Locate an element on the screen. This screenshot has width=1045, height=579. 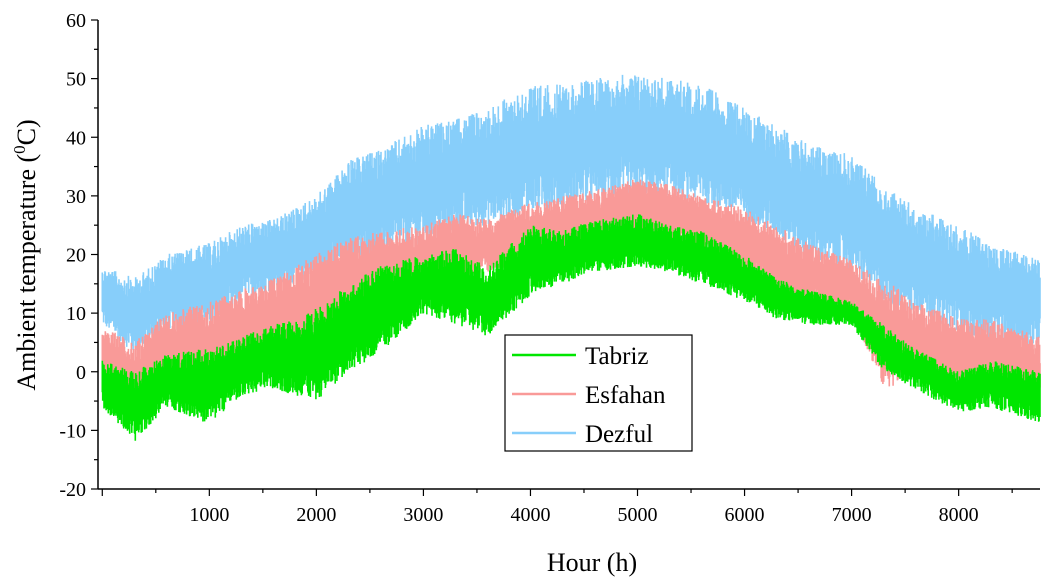
y-axis-title: Ambient temperature (0C) is located at coordinates (25, 254).